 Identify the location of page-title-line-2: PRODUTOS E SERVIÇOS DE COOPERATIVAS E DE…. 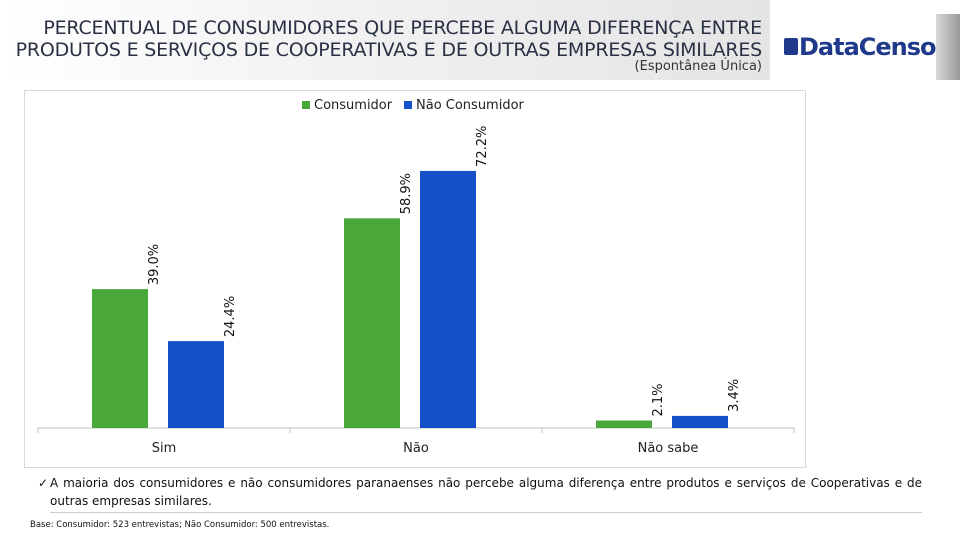
(389, 50).